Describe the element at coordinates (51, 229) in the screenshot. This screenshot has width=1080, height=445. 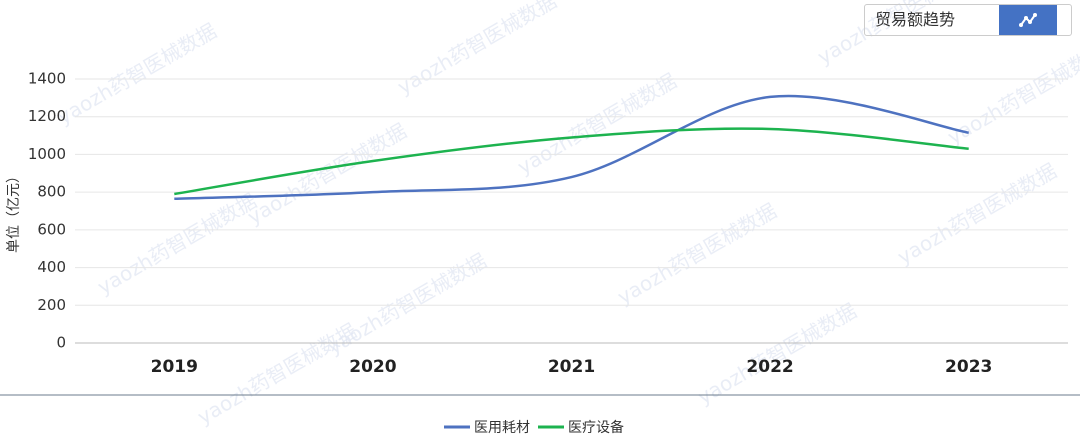
I see `y-tick-label: 600` at that location.